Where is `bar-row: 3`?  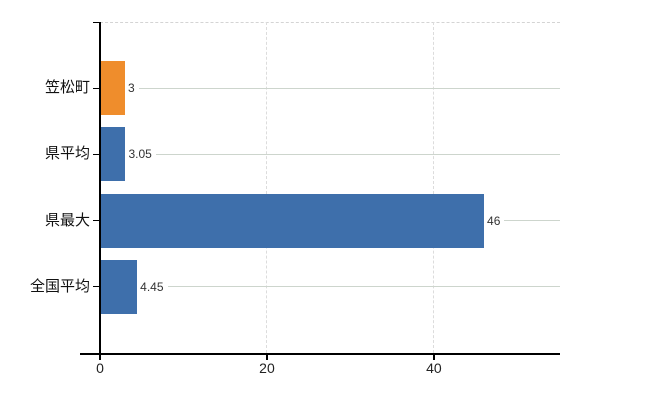
bar-row: 3 is located at coordinates (330, 88).